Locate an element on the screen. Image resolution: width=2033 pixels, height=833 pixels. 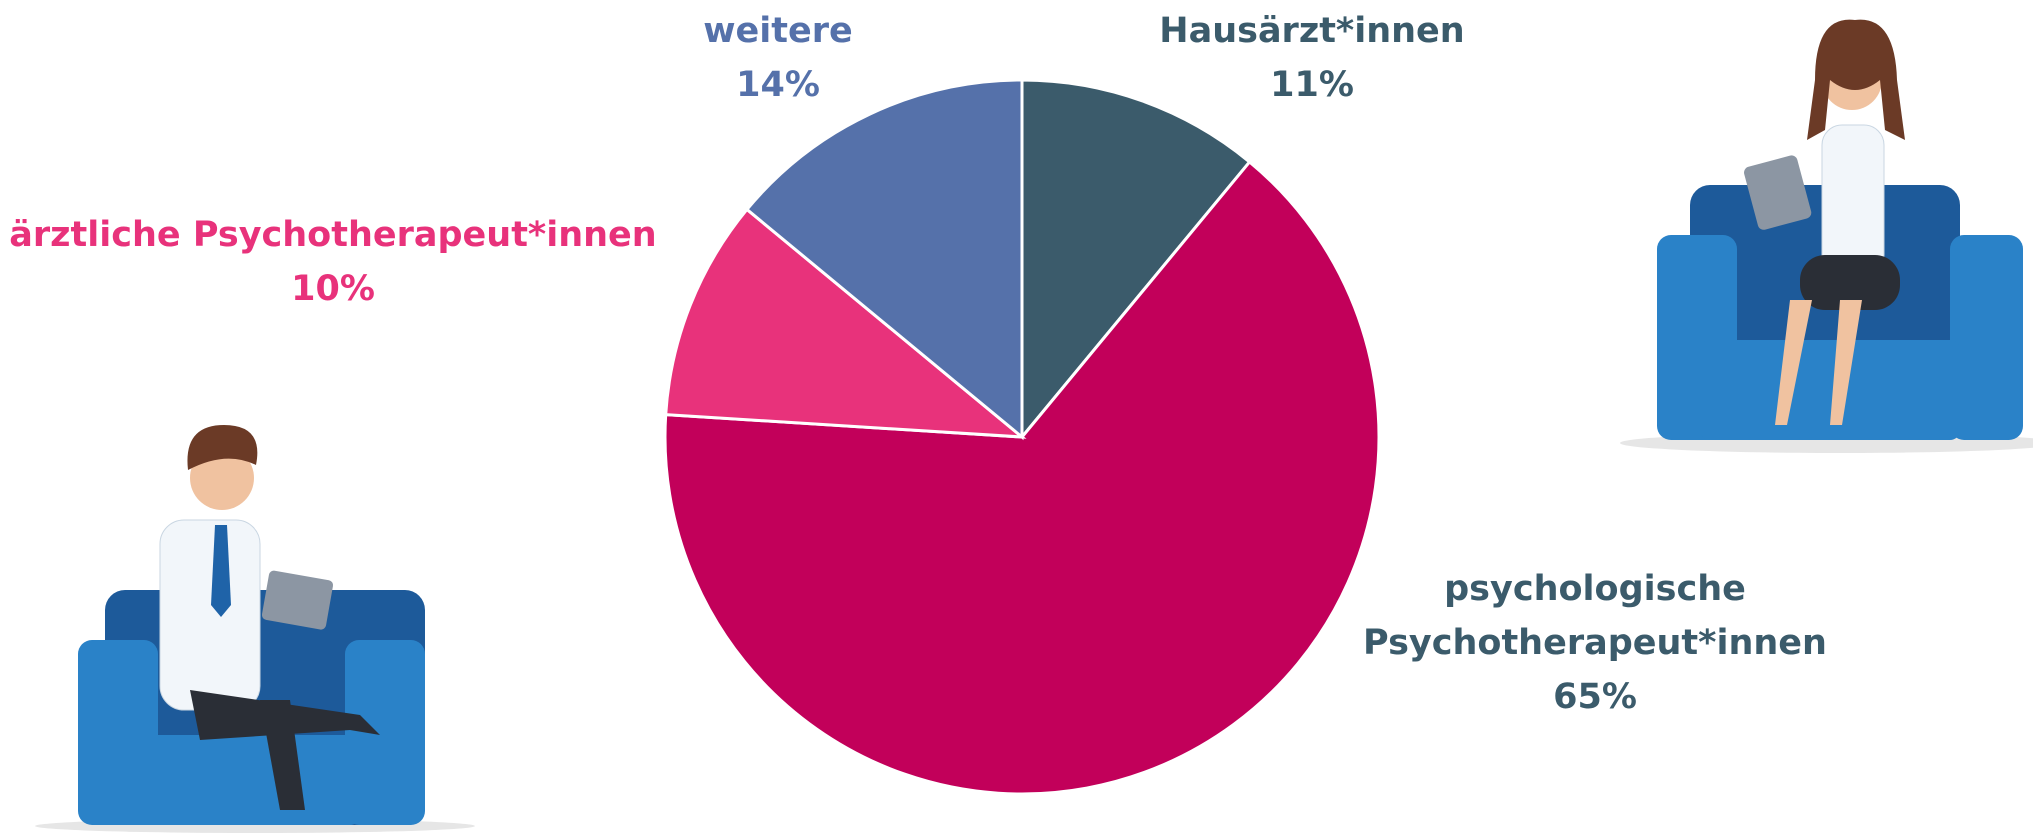
category-label: weitere is located at coordinates (778, 31).